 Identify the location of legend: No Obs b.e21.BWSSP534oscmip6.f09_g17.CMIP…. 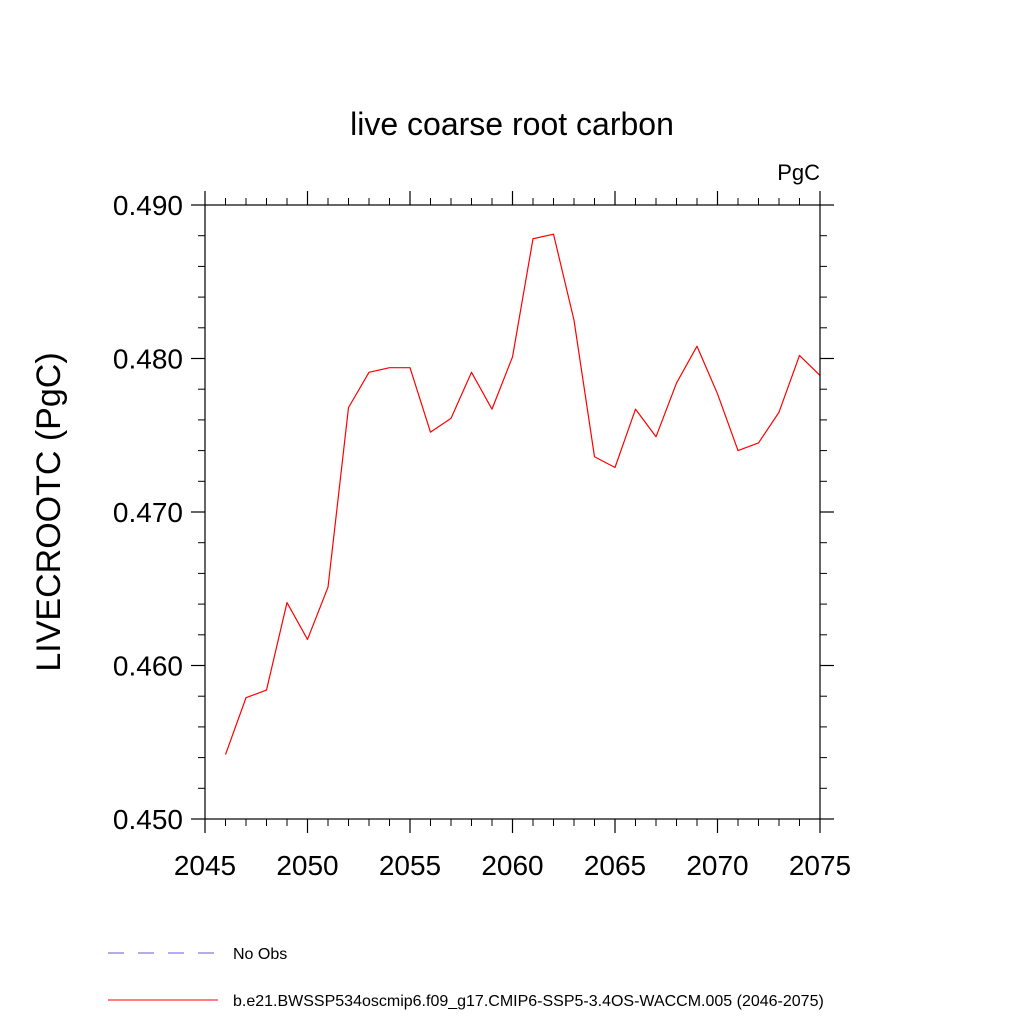
(466, 978).